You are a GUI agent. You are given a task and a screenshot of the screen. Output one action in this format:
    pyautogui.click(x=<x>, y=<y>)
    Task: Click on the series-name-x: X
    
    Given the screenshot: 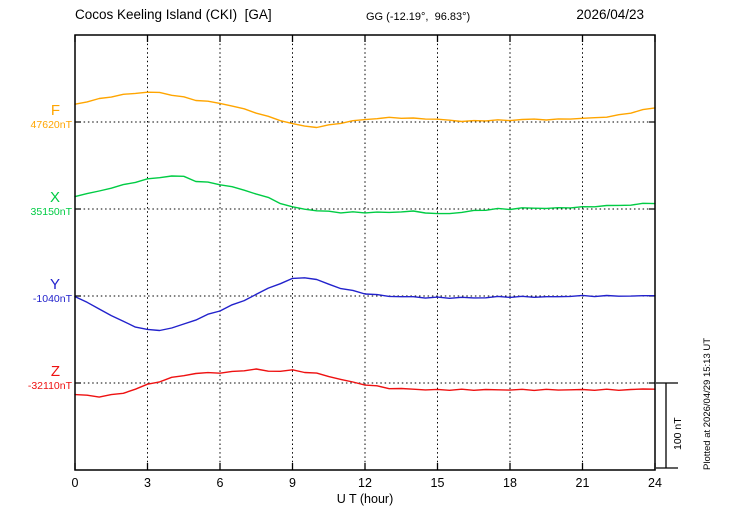 What is the action you would take?
    pyautogui.click(x=54, y=197)
    